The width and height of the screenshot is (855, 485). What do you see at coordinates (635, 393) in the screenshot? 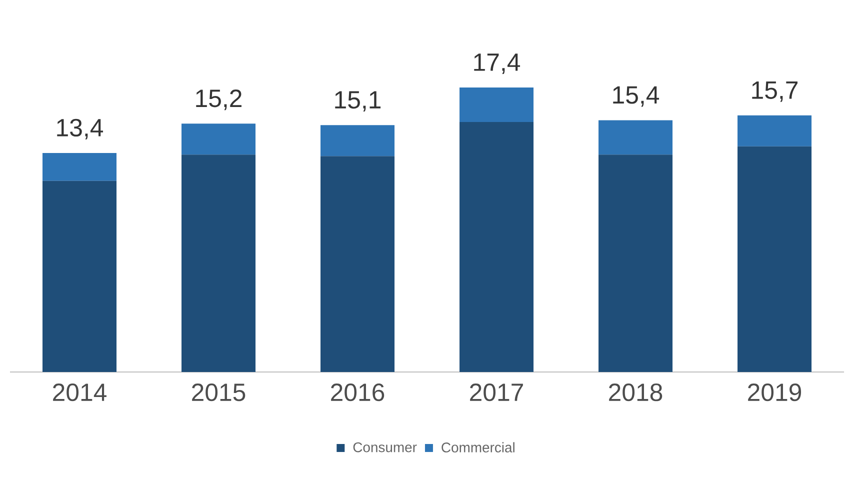
I see `x-tick-label: 2018` at bounding box center [635, 393].